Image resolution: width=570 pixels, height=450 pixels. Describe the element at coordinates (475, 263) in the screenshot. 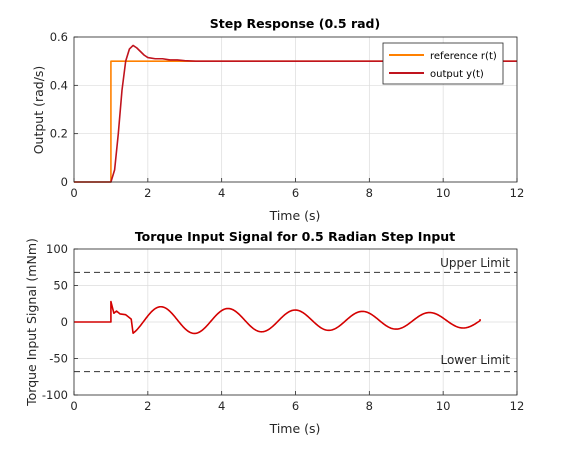

I see `upper-limit-label: Upper Limit` at that location.